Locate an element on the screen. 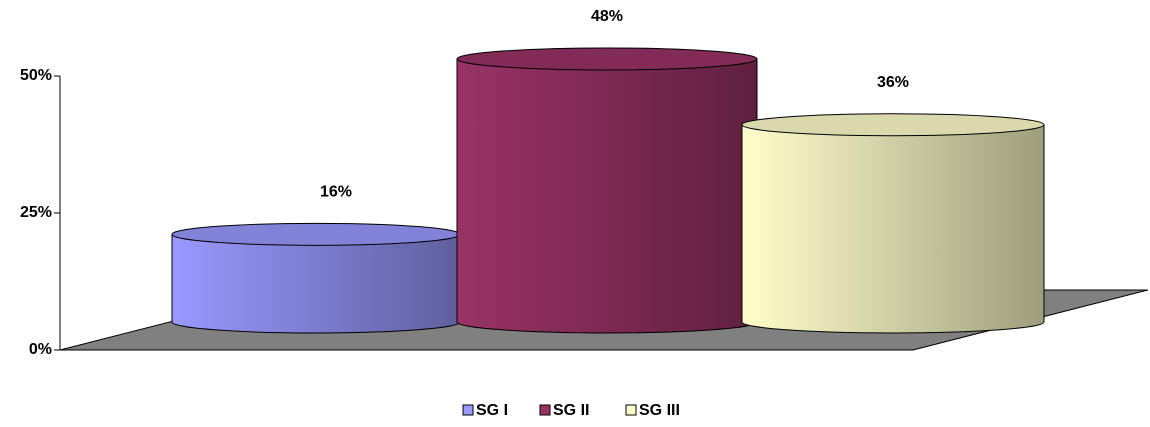 The image size is (1150, 427). data-label: 16% is located at coordinates (336, 192).